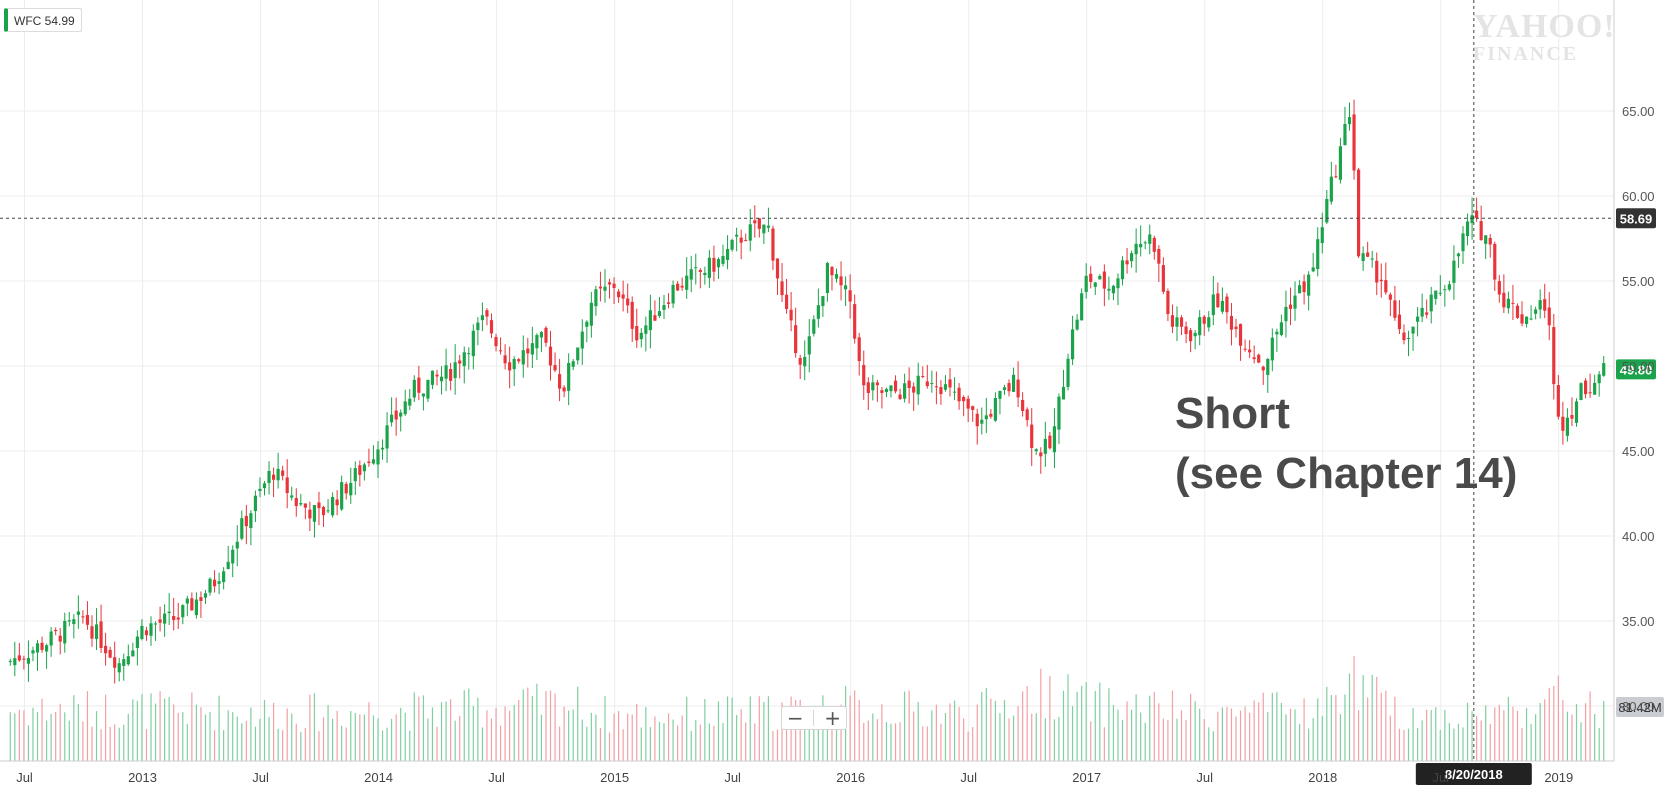  I want to click on ticker-badge: WFC 54.99, so click(43, 20).